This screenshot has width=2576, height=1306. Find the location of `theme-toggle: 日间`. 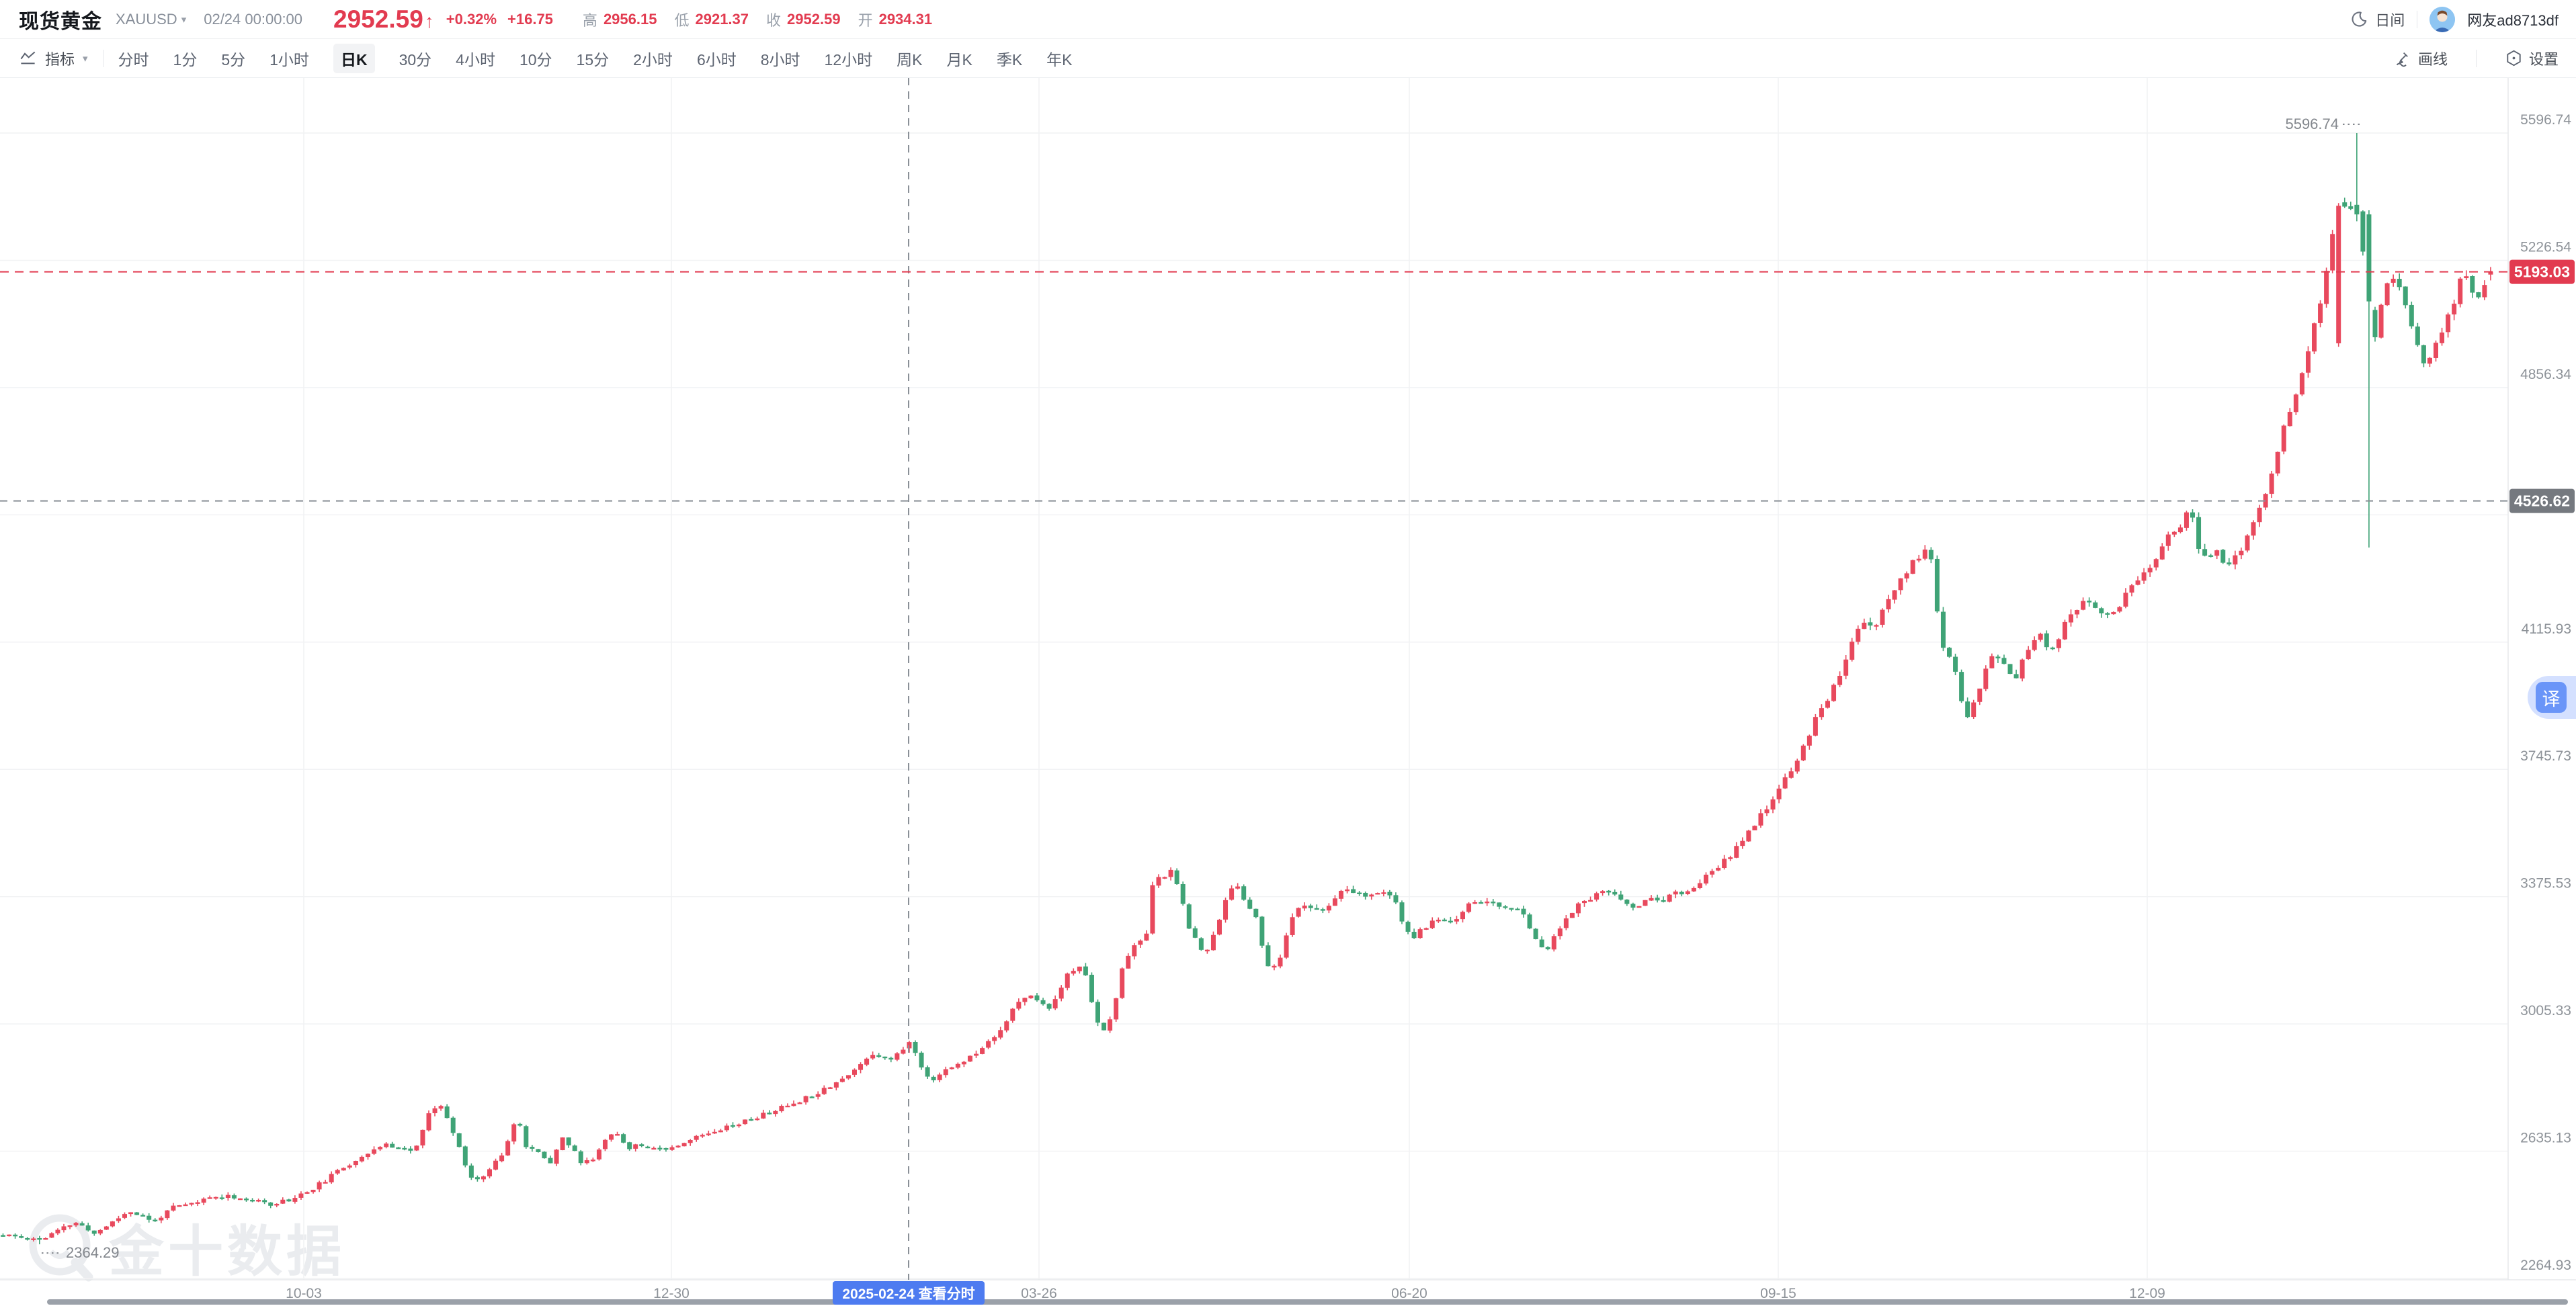

theme-toggle: 日间 is located at coordinates (2377, 20).